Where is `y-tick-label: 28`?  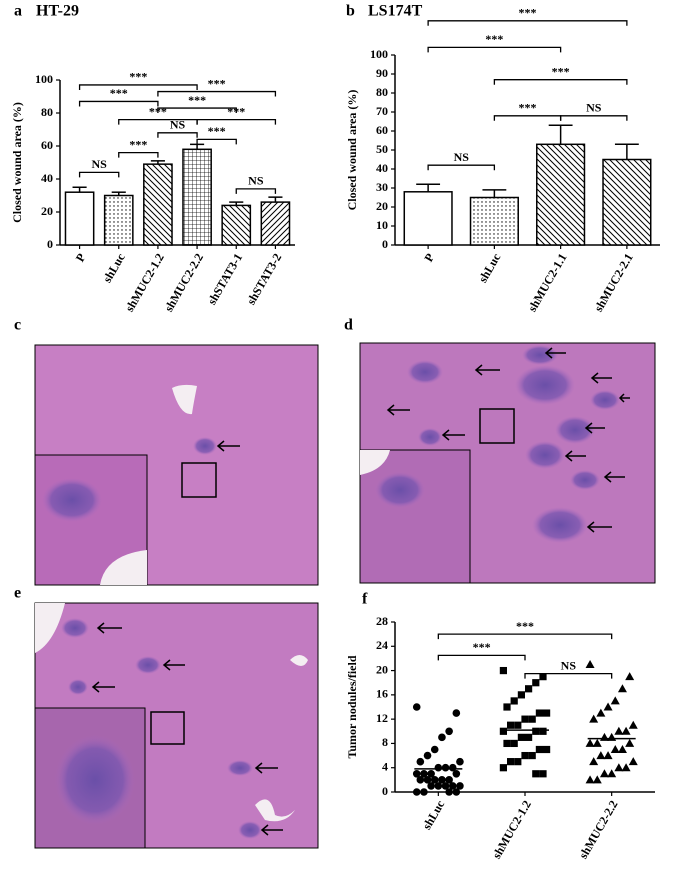 y-tick-label: 28 is located at coordinates (382, 621).